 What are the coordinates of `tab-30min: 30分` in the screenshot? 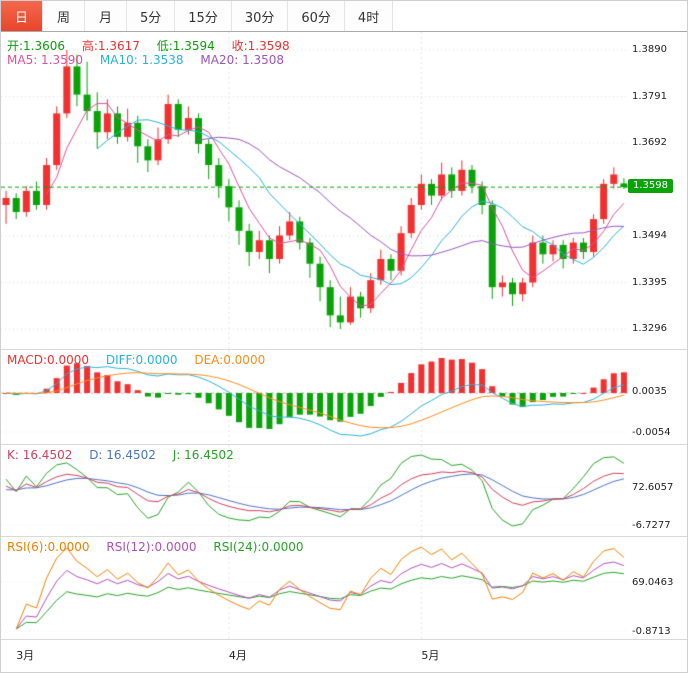 It's located at (260, 16).